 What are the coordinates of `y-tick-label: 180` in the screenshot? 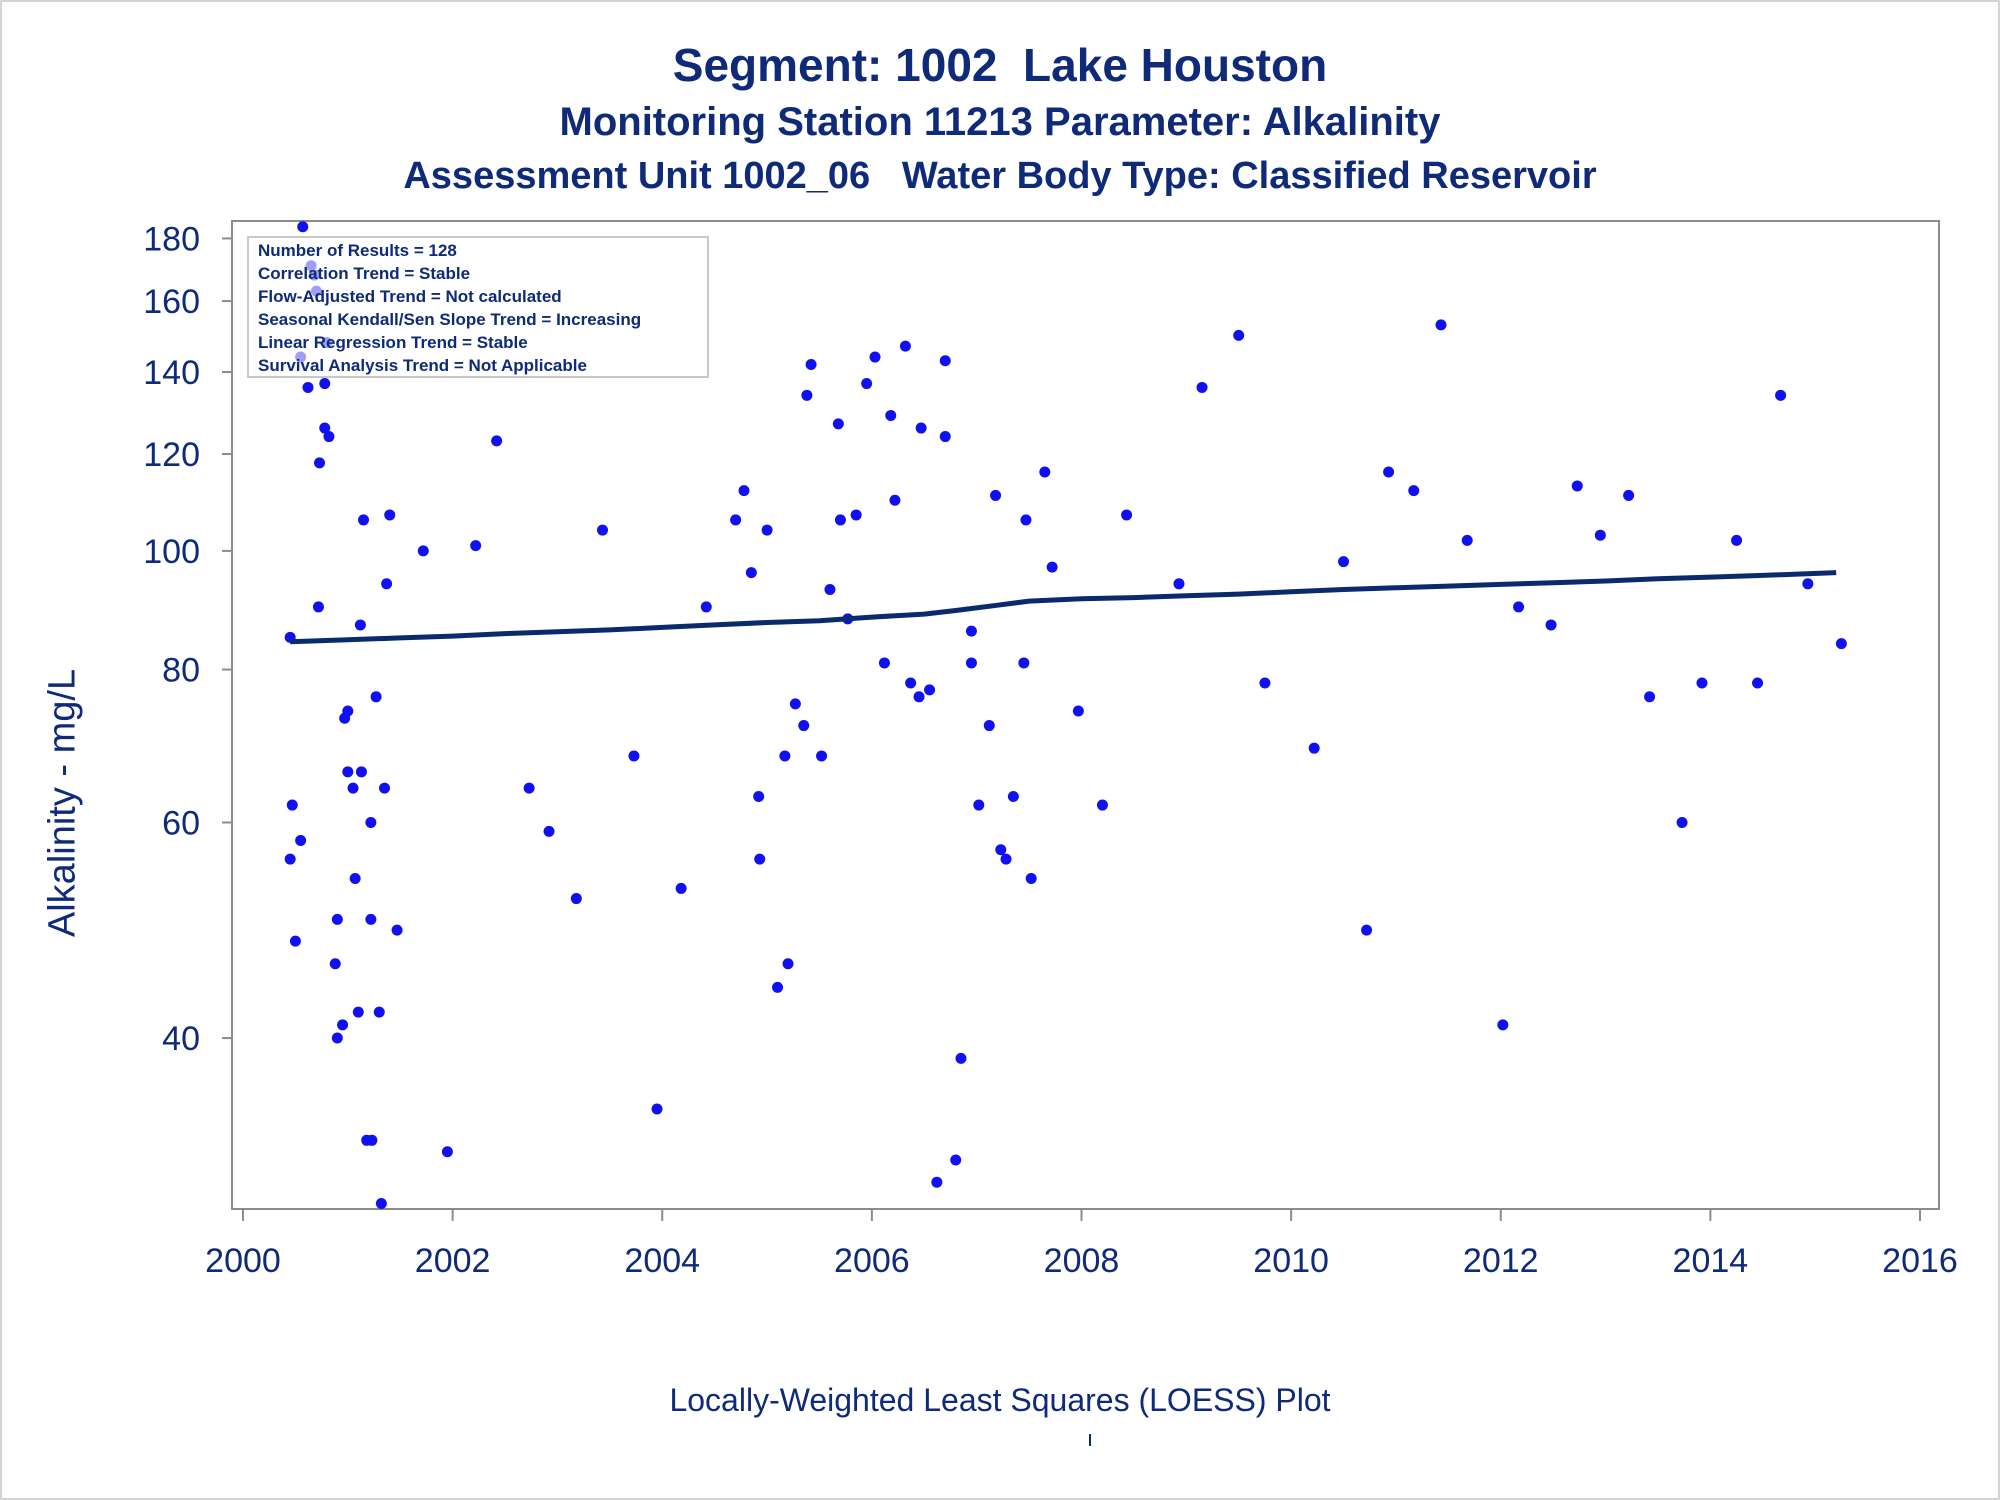 It's located at (171, 239).